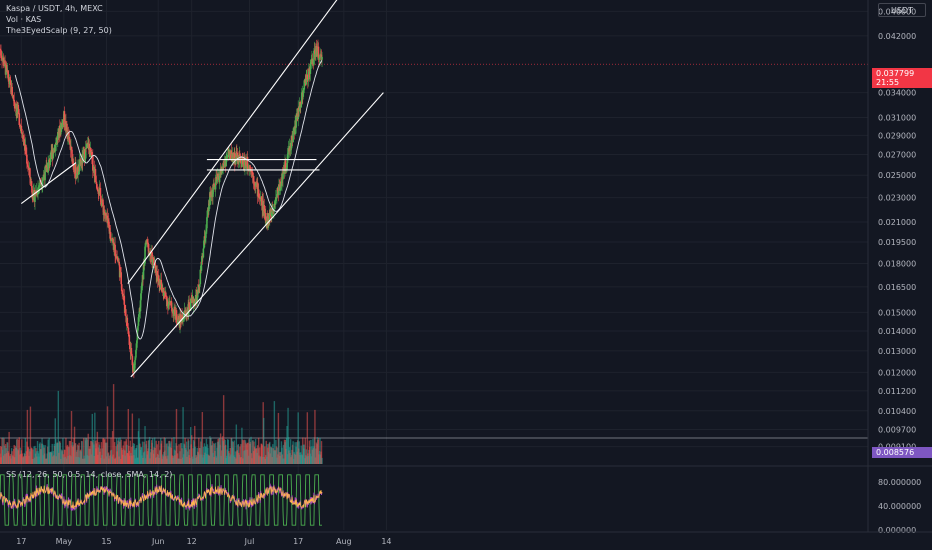  Describe the element at coordinates (64, 541) in the screenshot. I see `time-axis-label: May` at that location.